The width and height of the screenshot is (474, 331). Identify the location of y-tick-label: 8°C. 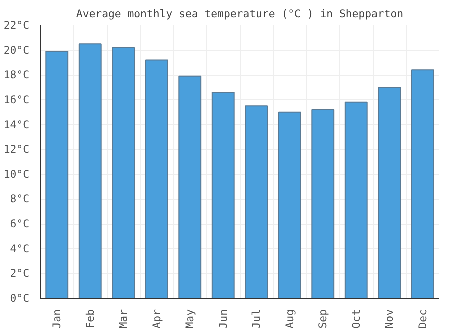
(20, 199).